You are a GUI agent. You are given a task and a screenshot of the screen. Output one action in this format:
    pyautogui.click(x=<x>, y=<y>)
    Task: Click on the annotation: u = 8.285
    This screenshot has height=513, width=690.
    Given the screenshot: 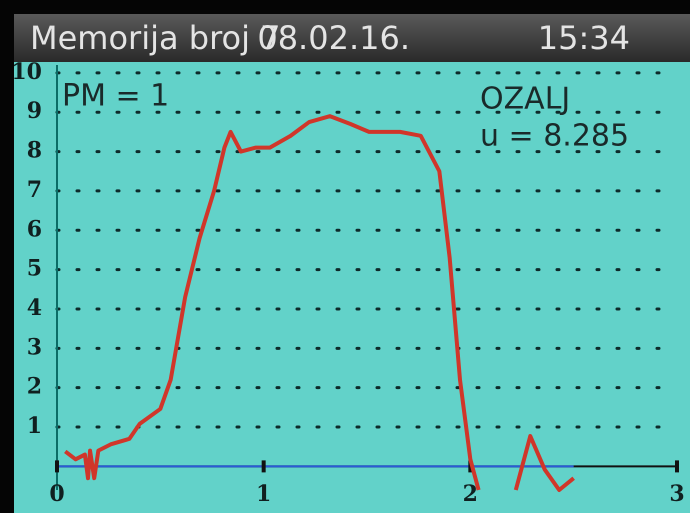 What is the action you would take?
    pyautogui.click(x=554, y=136)
    